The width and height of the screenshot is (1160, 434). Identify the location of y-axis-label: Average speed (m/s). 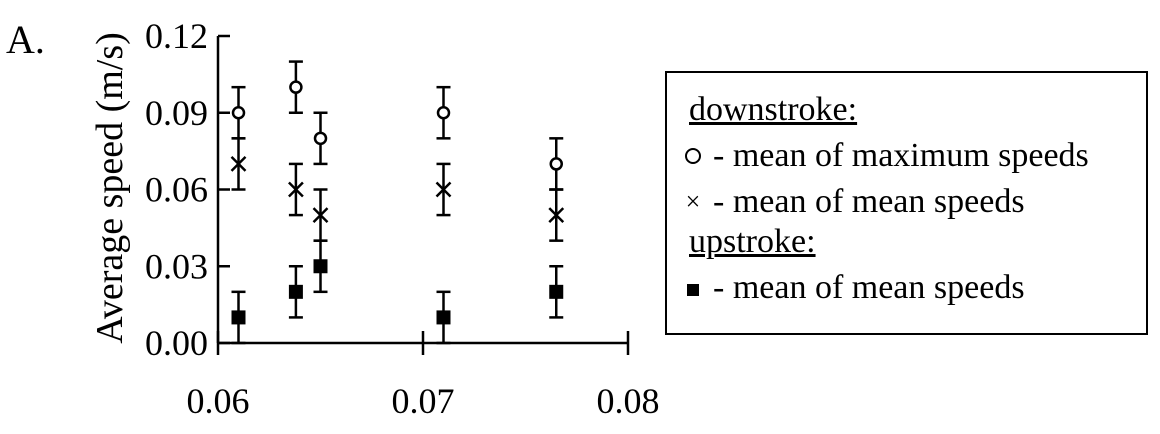
(110, 188).